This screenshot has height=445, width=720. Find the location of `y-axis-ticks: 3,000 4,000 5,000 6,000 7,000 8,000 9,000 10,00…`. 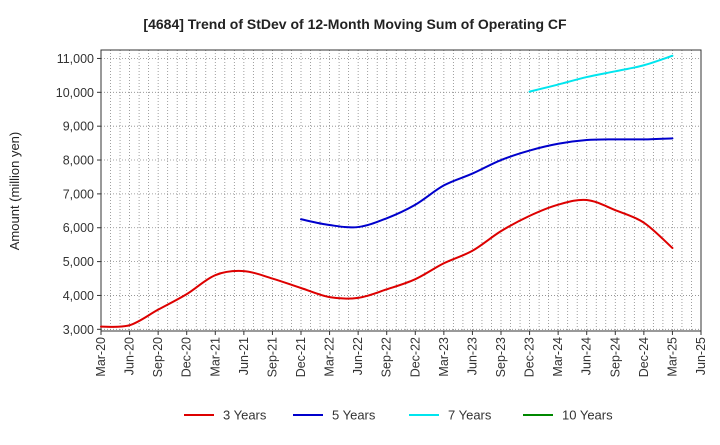

y-axis-ticks: 3,000 4,000 5,000 6,000 7,000 8,000 9,000 10,00… is located at coordinates (78, 194).